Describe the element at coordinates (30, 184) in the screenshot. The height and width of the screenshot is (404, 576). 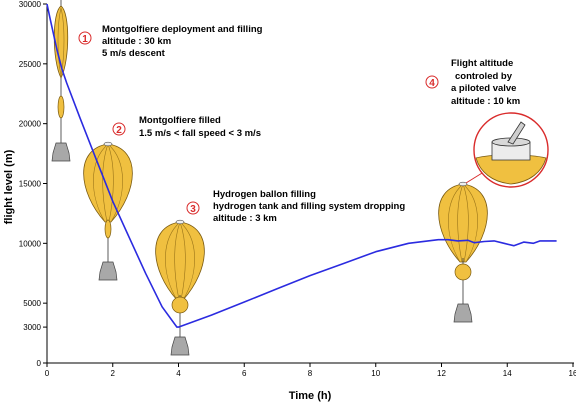
I see `y-tick-label: 15000` at that location.